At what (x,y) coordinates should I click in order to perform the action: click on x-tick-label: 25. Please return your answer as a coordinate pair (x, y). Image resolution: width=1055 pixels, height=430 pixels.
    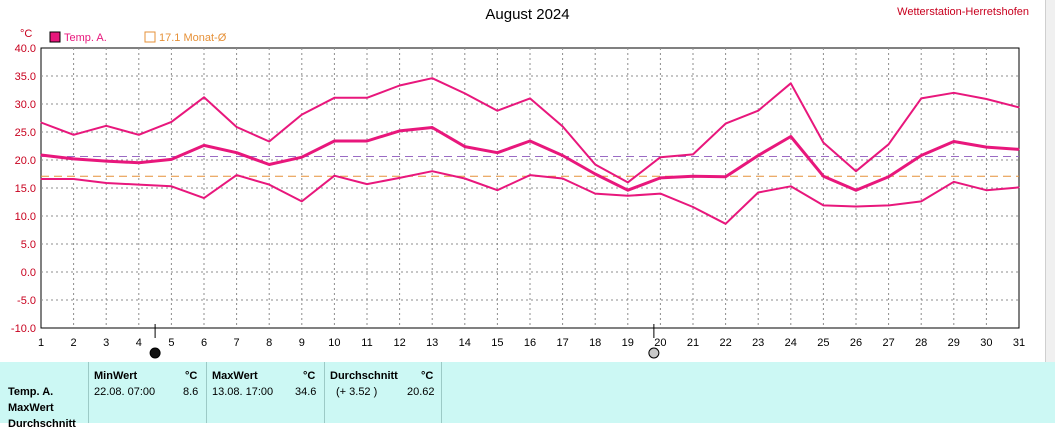
    Looking at the image, I should click on (823, 343).